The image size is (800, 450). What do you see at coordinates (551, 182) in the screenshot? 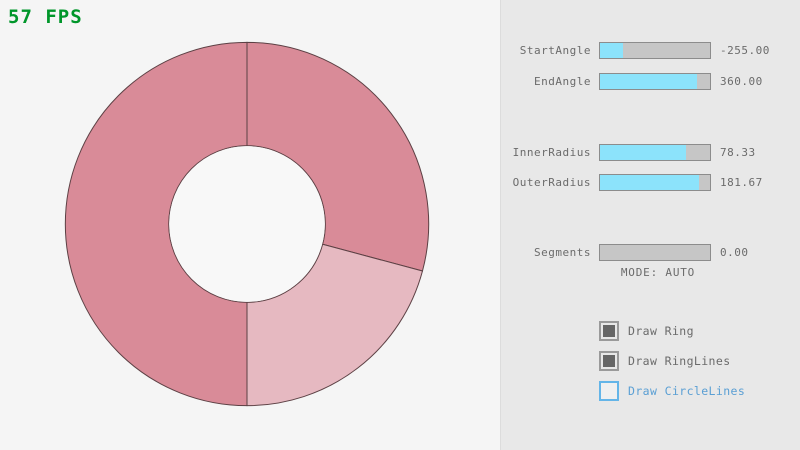
I see `slider-label-outer-radius: OuterRadius` at bounding box center [551, 182].